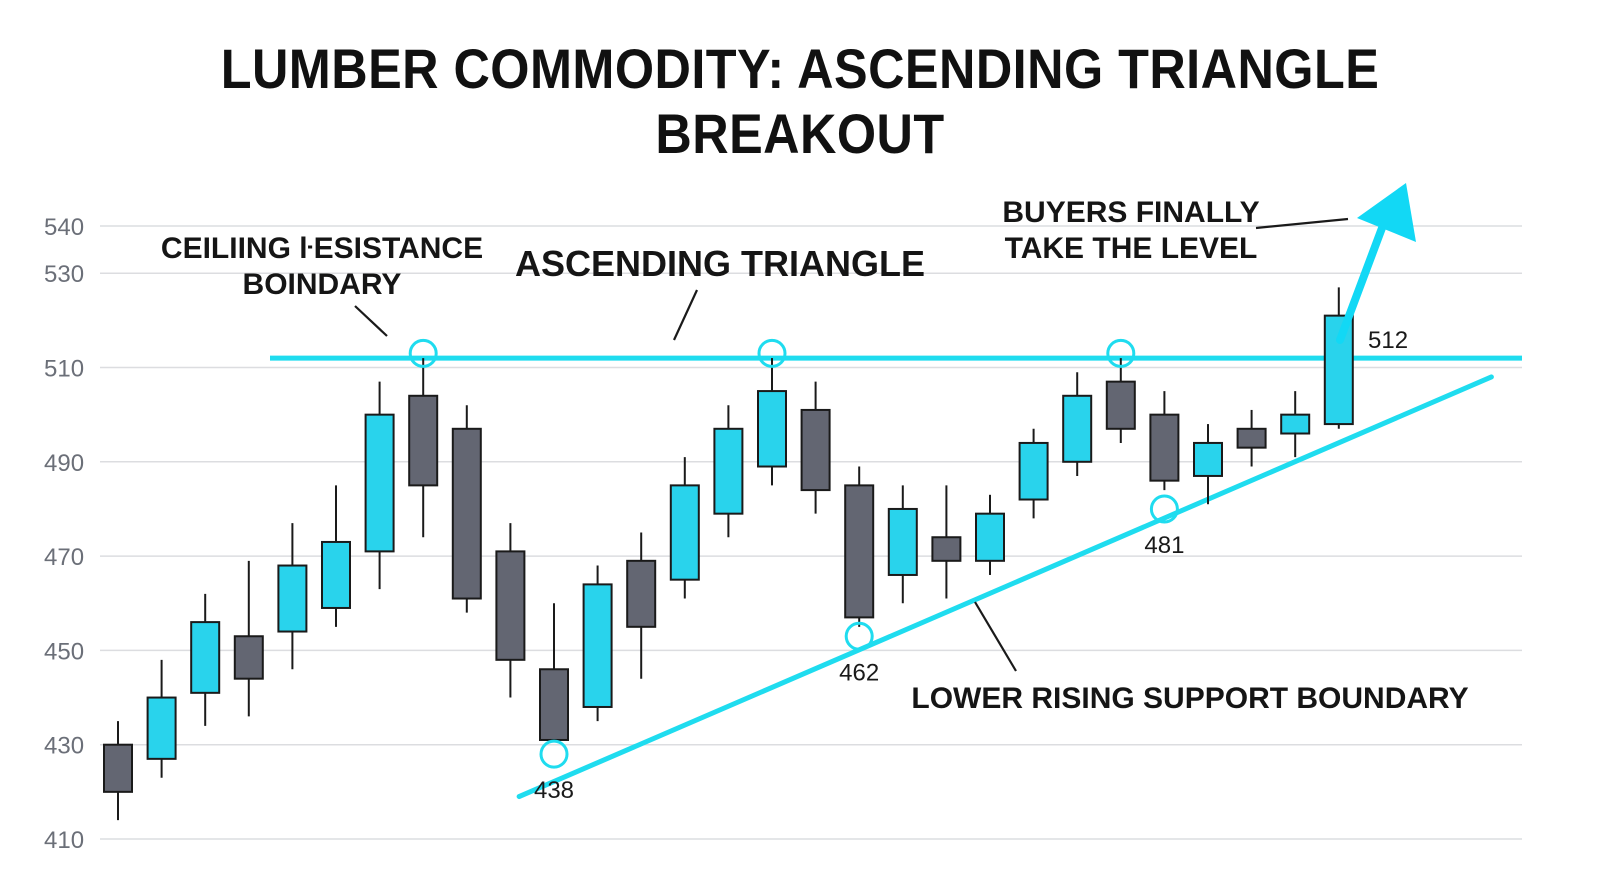  Describe the element at coordinates (64, 746) in the screenshot. I see `y-tick-label-430: 430` at that location.